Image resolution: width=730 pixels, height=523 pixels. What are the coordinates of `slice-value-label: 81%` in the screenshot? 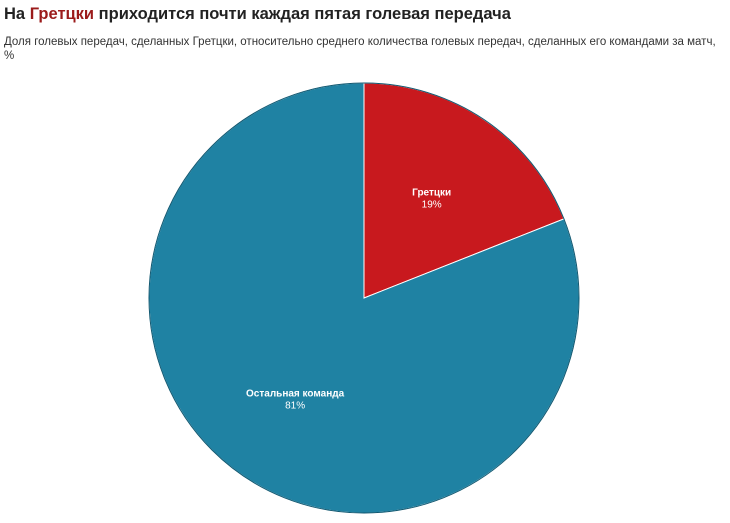 It's located at (295, 405).